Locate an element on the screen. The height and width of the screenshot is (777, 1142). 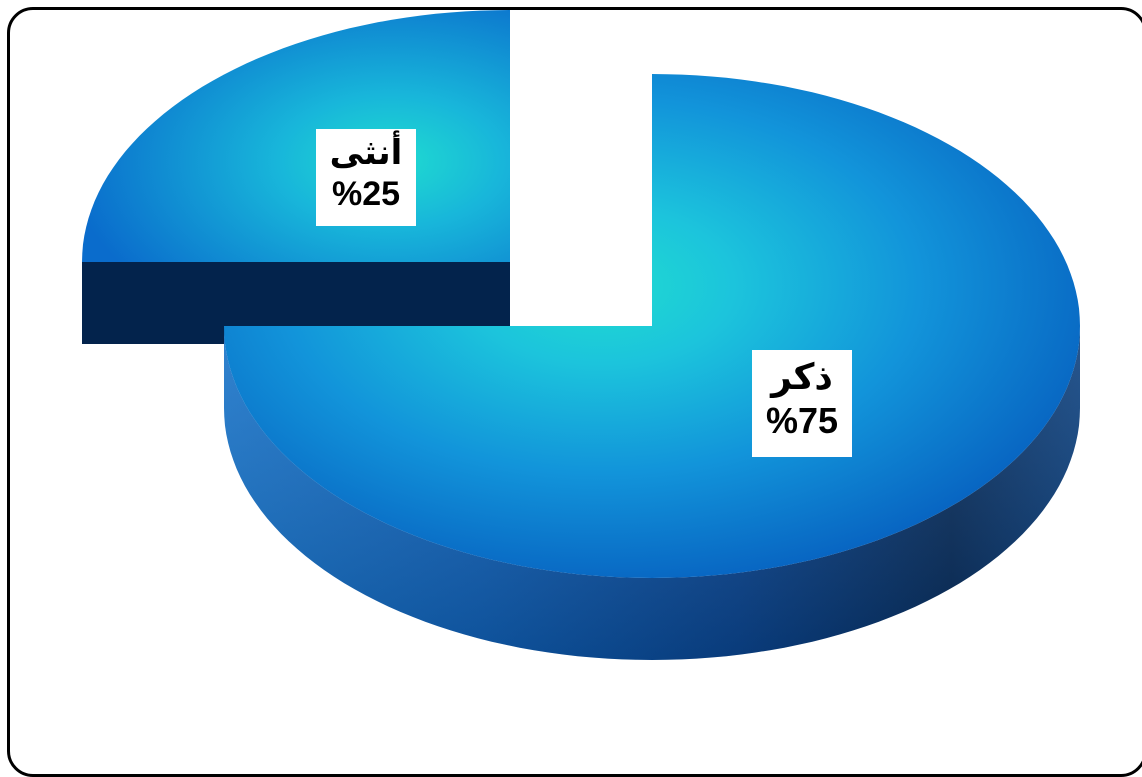
slice-value-female: %25 is located at coordinates (366, 193).